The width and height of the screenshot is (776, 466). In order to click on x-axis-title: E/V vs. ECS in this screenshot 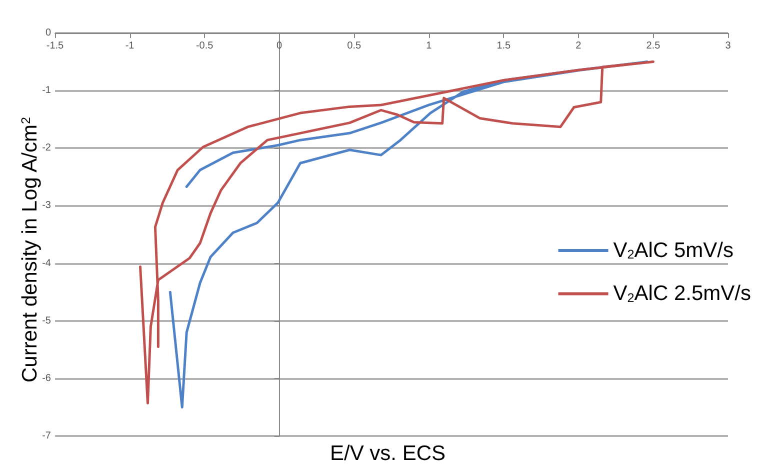, I will do `click(388, 453)`.